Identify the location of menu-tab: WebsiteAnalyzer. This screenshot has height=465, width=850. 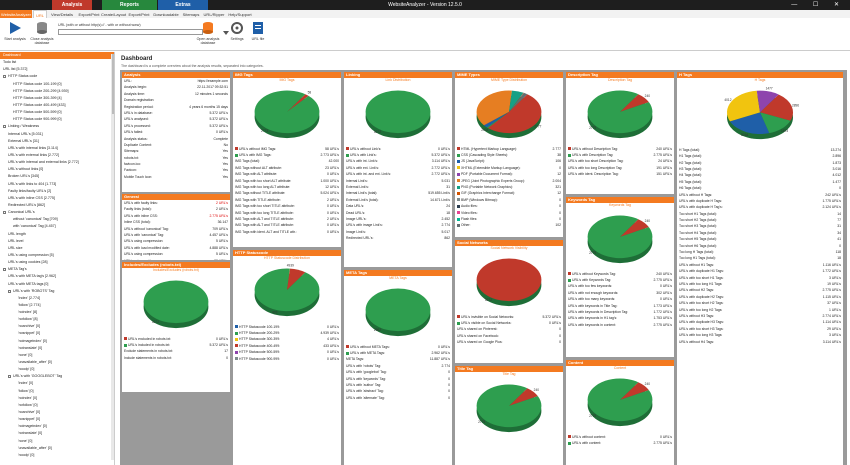
(16, 14).